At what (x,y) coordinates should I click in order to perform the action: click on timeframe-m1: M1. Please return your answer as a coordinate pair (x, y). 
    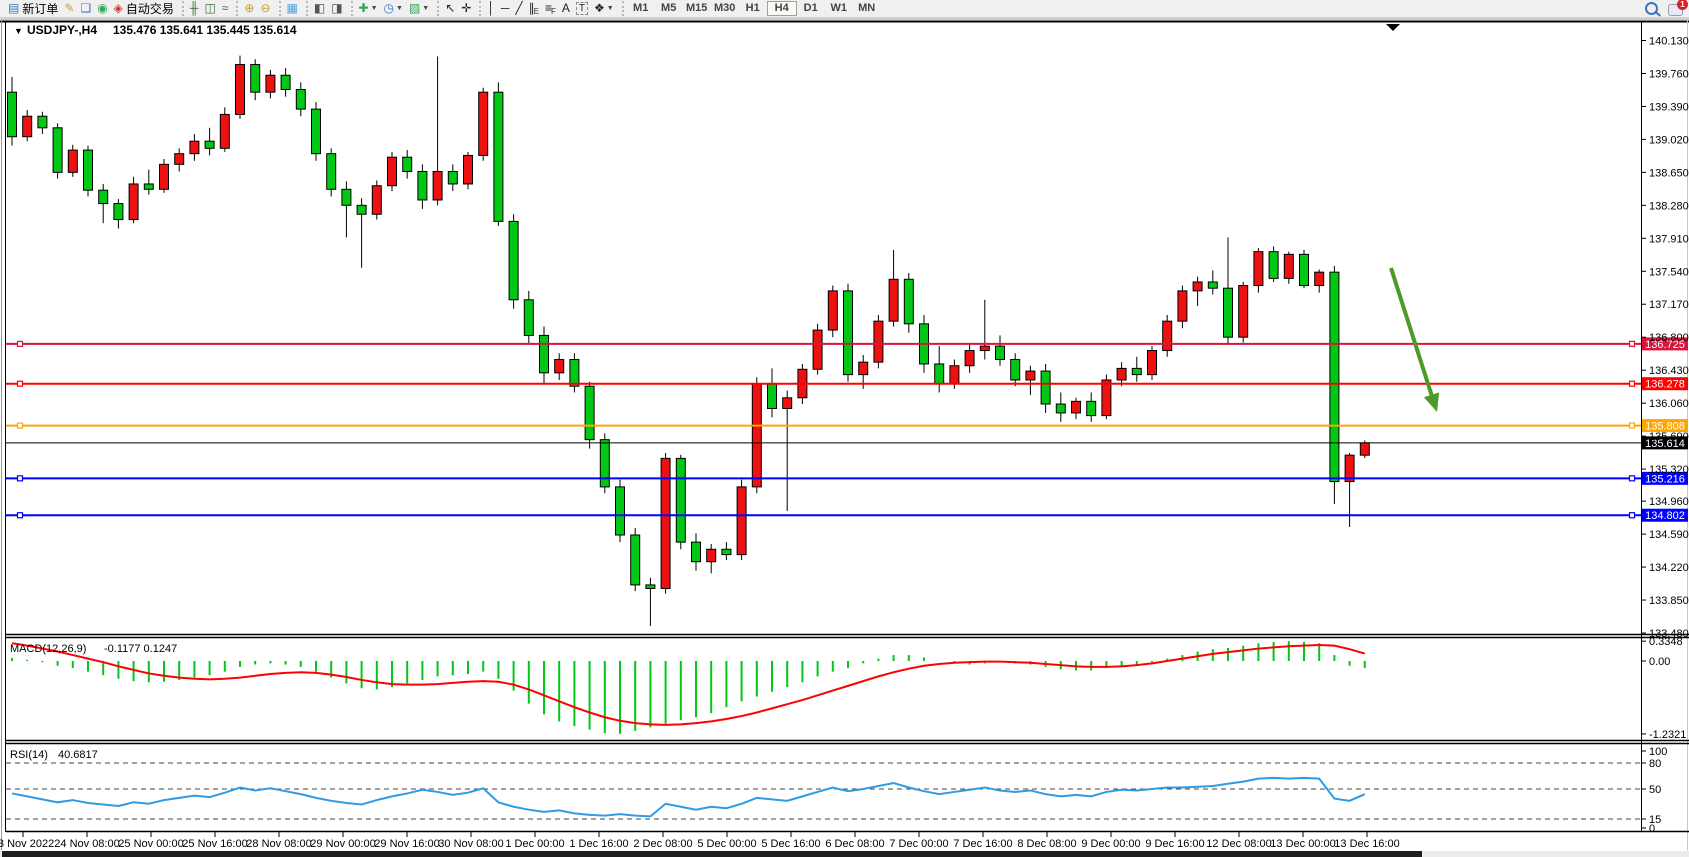
    Looking at the image, I should click on (641, 8).